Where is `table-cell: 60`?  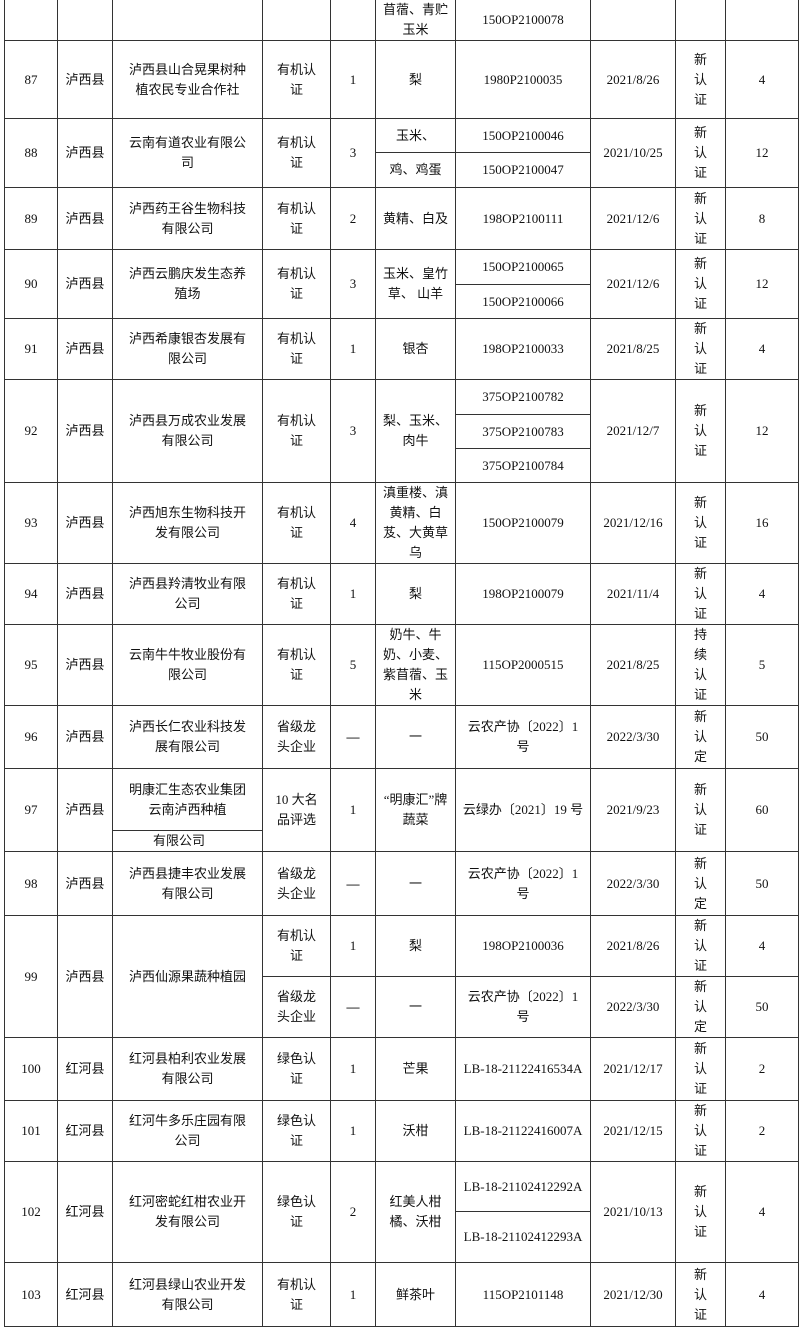
table-cell: 60 is located at coordinates (762, 810).